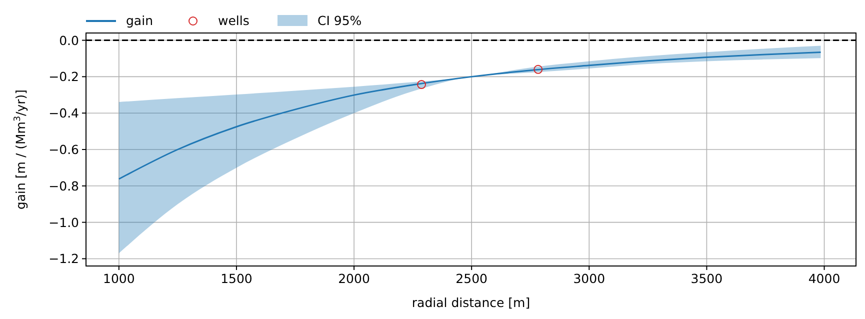 The width and height of the screenshot is (865, 319). What do you see at coordinates (706, 278) in the screenshot?
I see `x-tick-label: 3500` at bounding box center [706, 278].